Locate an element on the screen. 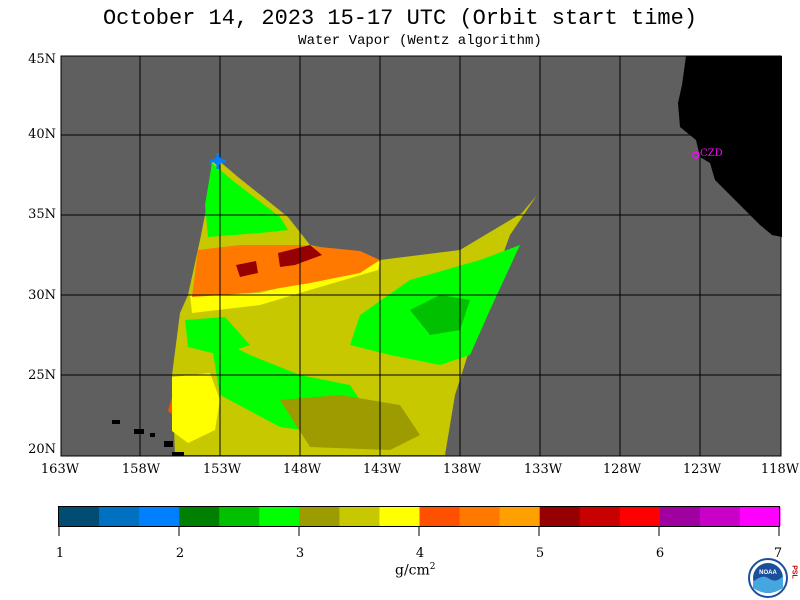 The image size is (800, 600). colorbar-ticks is located at coordinates (419, 531).